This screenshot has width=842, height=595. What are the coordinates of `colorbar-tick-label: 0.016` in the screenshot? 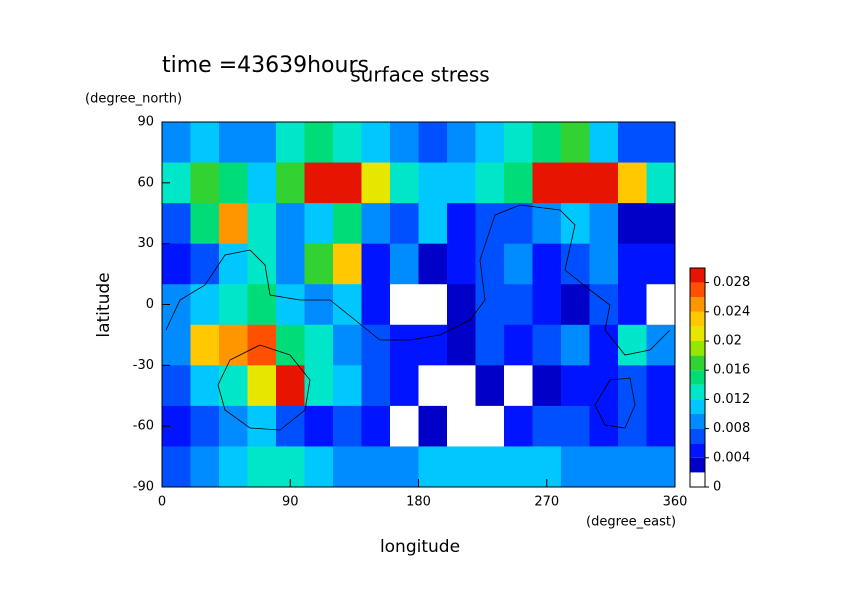 It's located at (731, 370).